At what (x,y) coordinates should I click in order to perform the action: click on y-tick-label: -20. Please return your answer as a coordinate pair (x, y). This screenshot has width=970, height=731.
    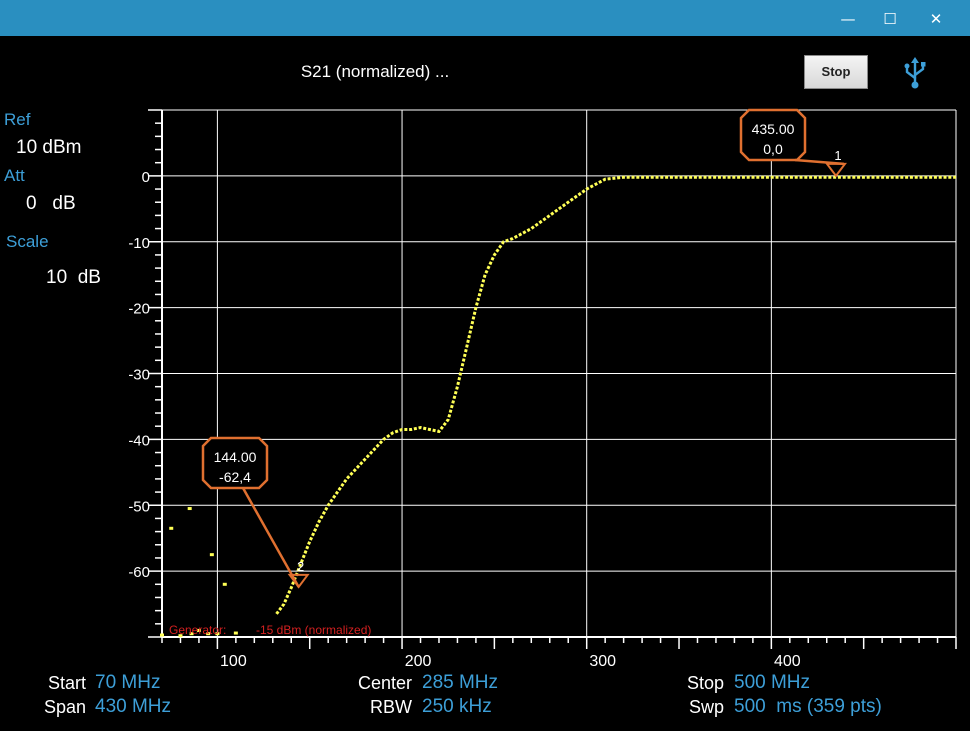
    Looking at the image, I should click on (139, 309).